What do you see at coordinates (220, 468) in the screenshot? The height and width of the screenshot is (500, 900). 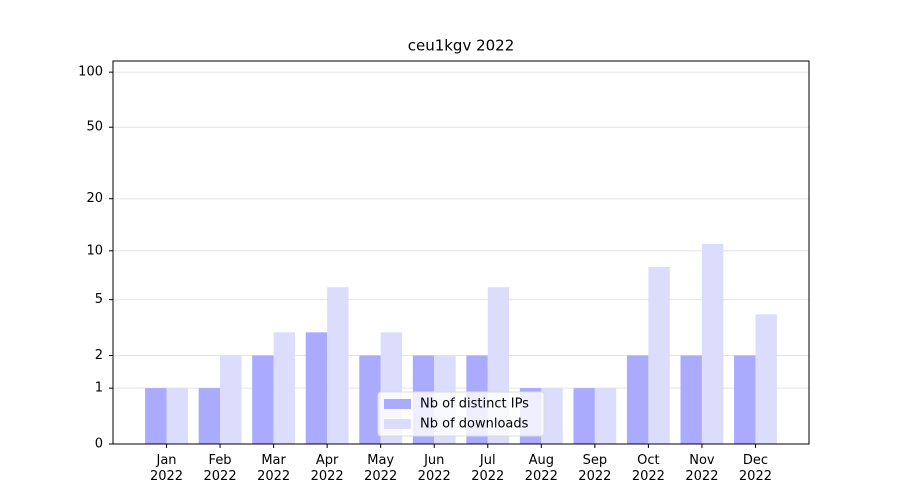 I see `x-tick-label: Feb 2022` at bounding box center [220, 468].